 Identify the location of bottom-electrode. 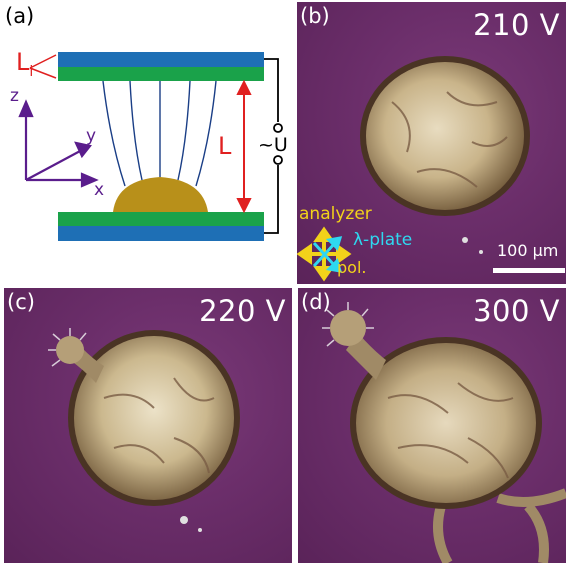
(161, 233).